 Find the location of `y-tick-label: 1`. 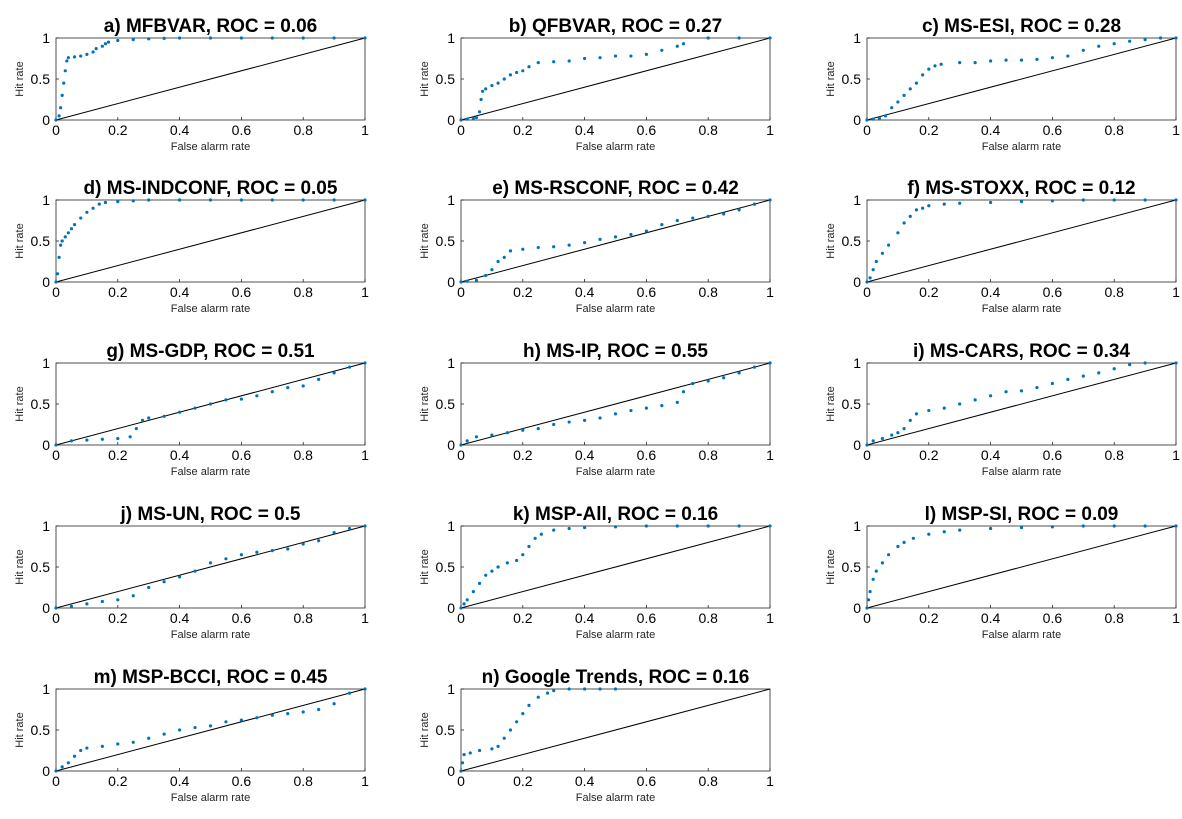

y-tick-label: 1 is located at coordinates (857, 200).